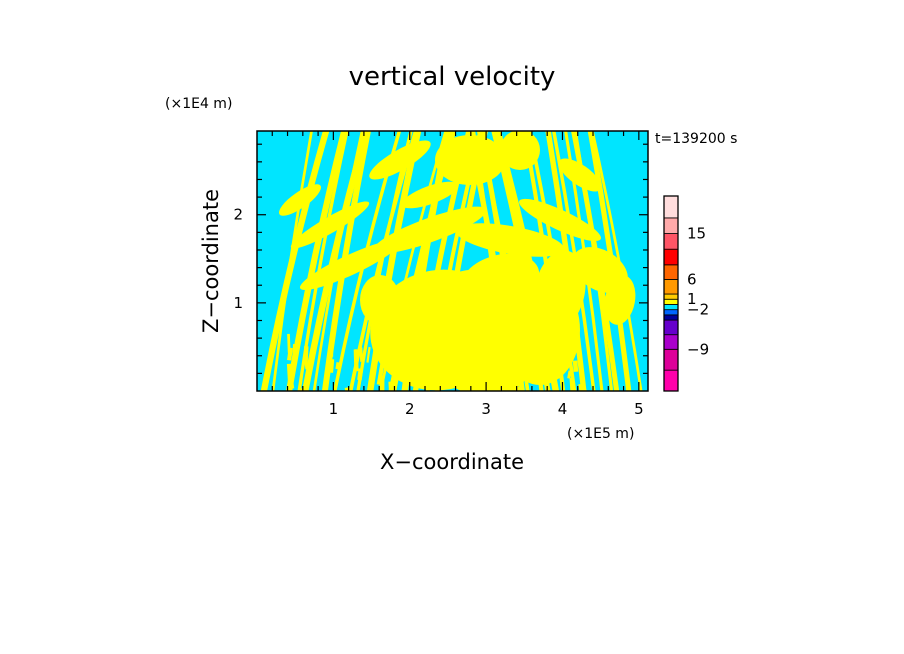 The width and height of the screenshot is (904, 654). What do you see at coordinates (410, 409) in the screenshot?
I see `x-tick-label: 2` at bounding box center [410, 409].